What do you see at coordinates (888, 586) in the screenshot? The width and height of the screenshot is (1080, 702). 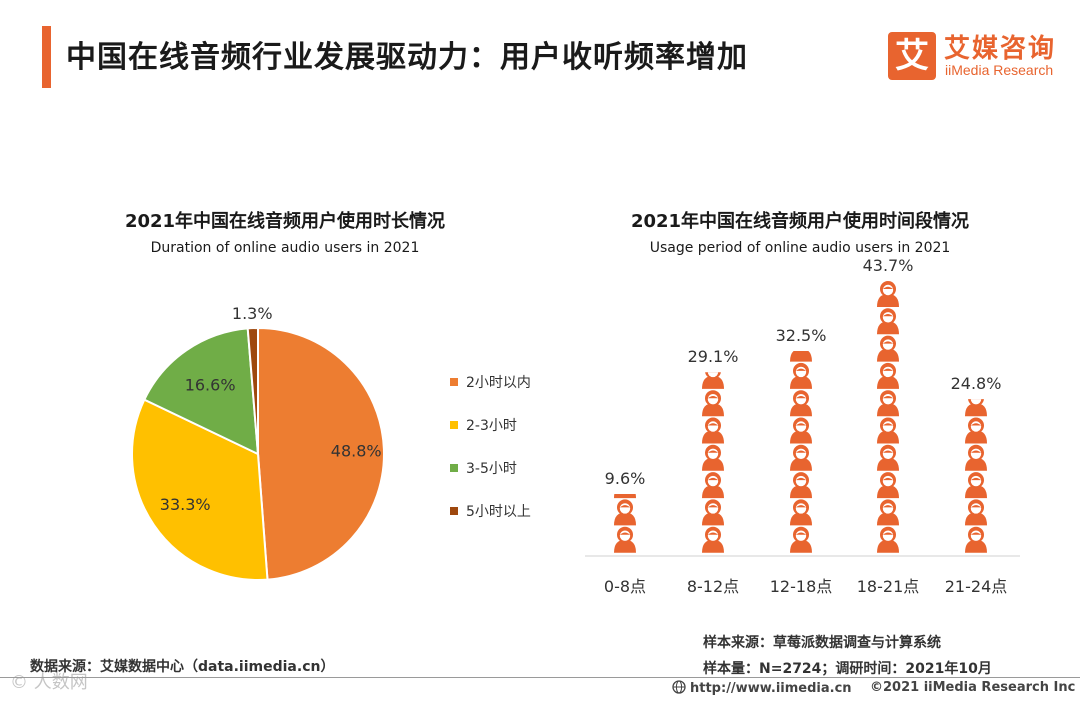 I see `x-tick-label: 18-21点` at bounding box center [888, 586].